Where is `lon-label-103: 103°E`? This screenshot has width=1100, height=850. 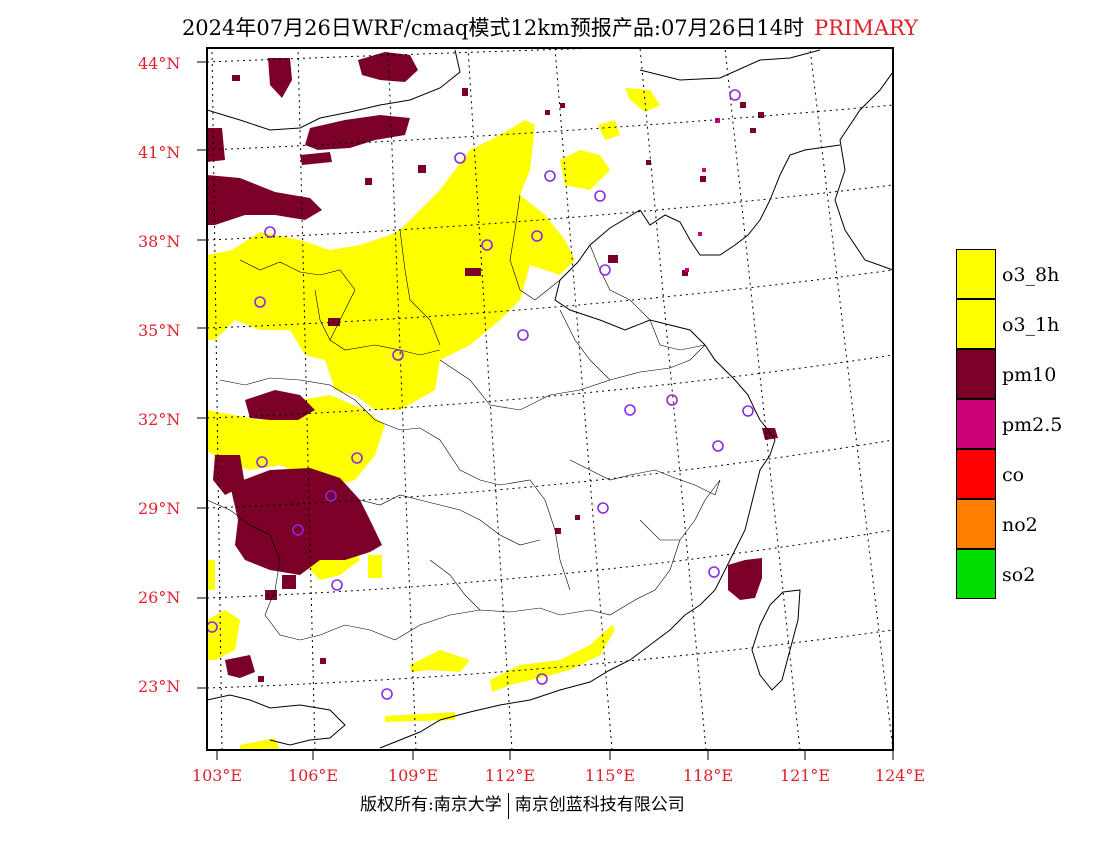
lon-label-103: 103°E is located at coordinates (217, 775).